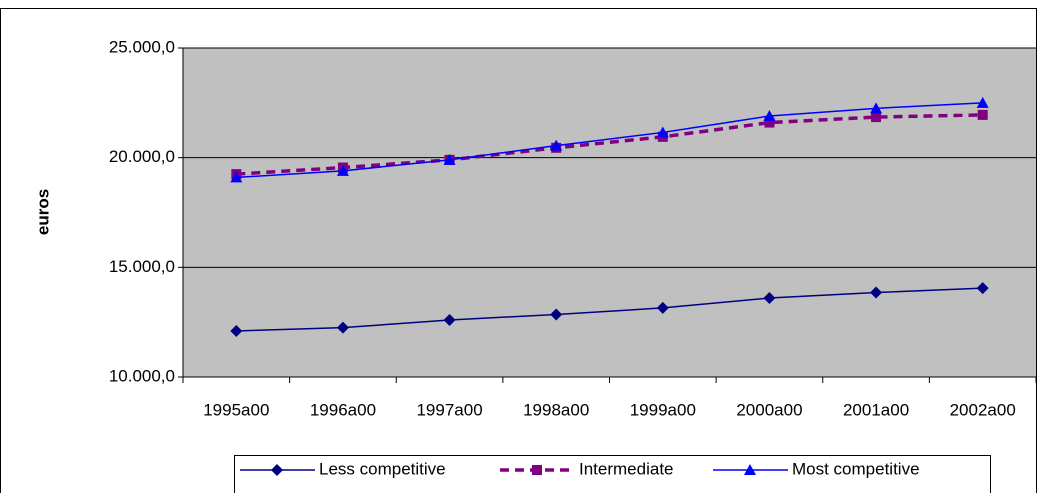  Describe the element at coordinates (856, 468) in the screenshot. I see `legend-label: Most competitive` at that location.